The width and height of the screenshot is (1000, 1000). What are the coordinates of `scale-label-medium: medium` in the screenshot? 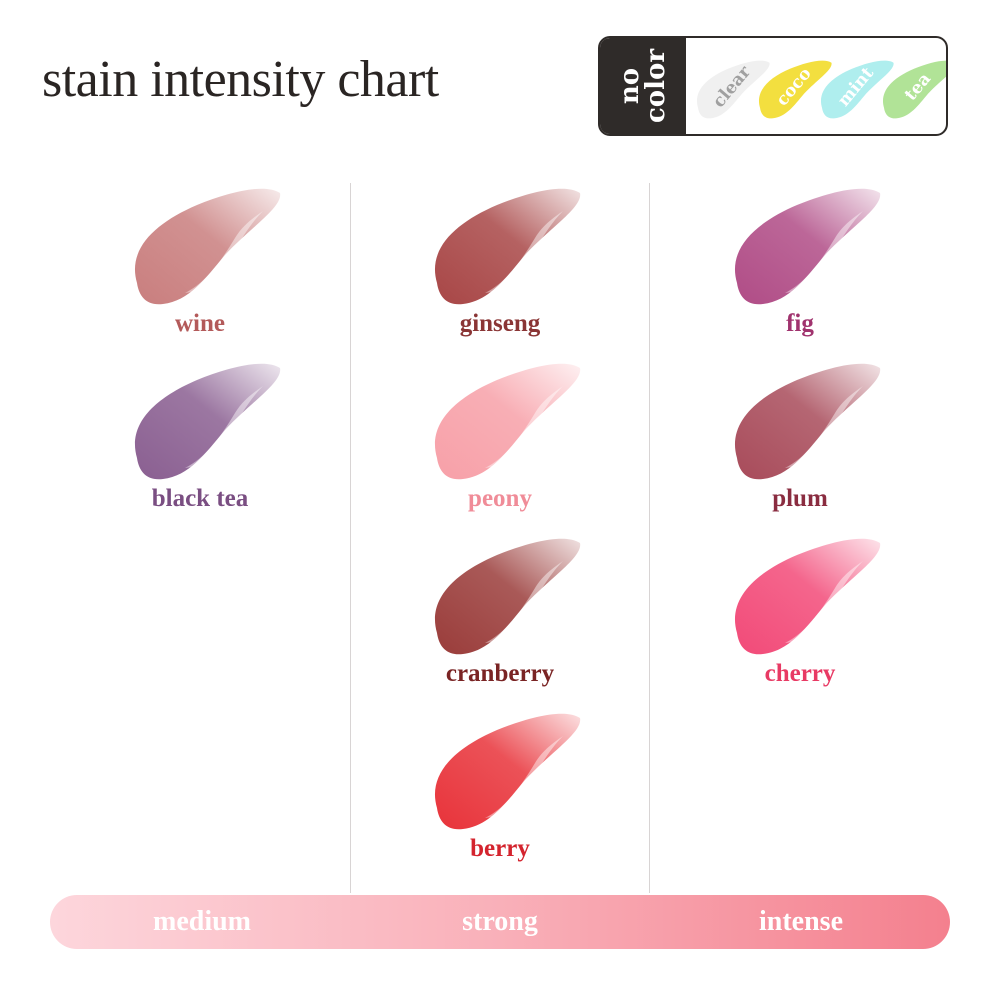 It's located at (202, 921).